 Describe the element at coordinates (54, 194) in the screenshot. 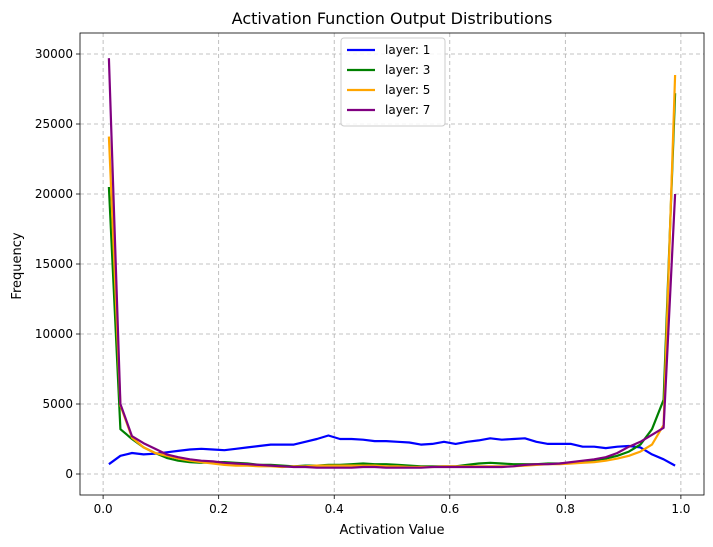

I see `y-tick-label: 20000` at that location.